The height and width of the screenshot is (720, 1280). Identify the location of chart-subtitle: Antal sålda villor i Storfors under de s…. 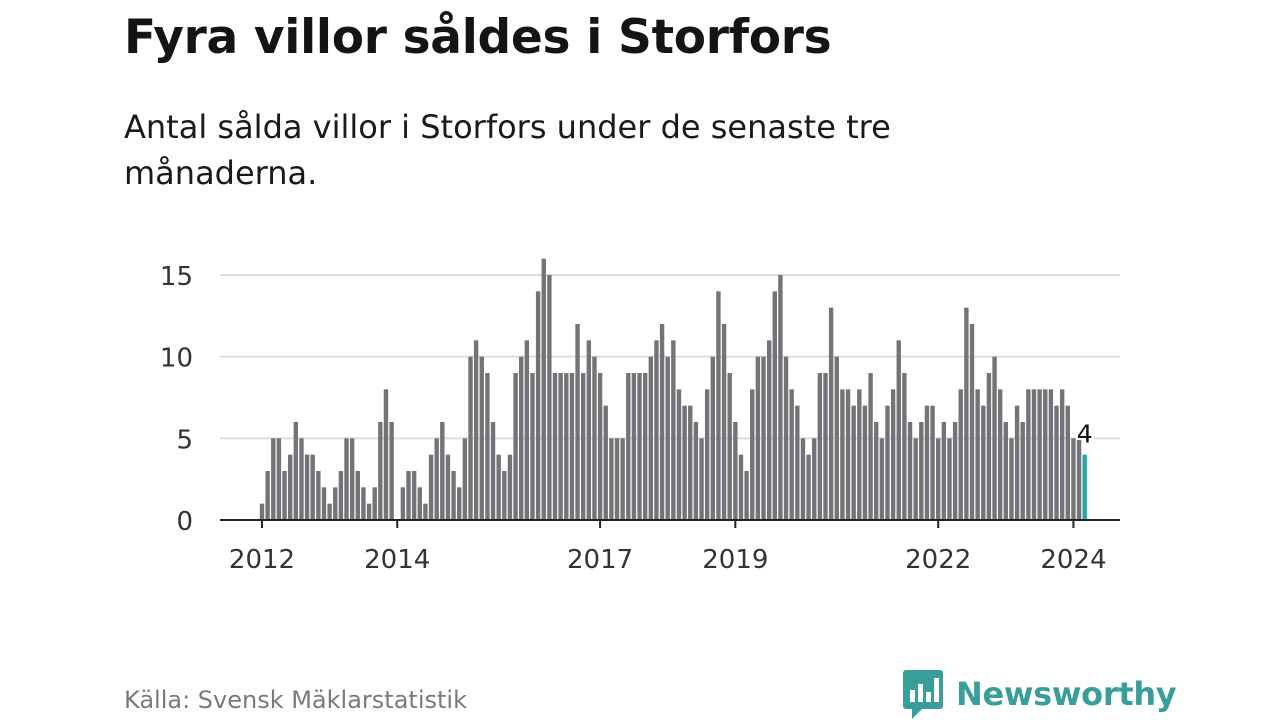
(507, 150).